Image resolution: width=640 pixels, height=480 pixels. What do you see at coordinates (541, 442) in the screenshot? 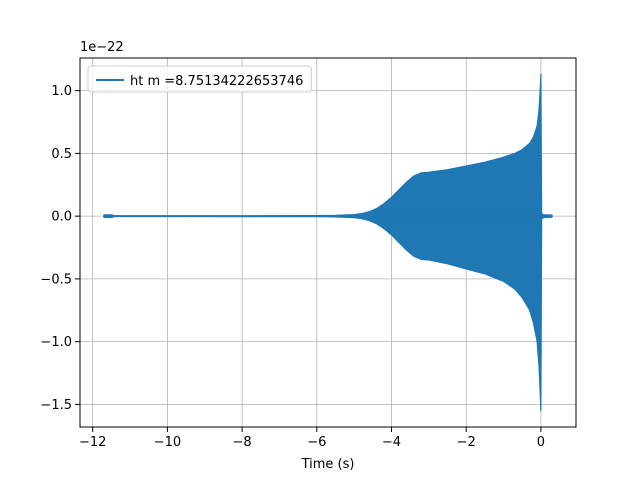
I see `x-tick-label: 0` at bounding box center [541, 442].